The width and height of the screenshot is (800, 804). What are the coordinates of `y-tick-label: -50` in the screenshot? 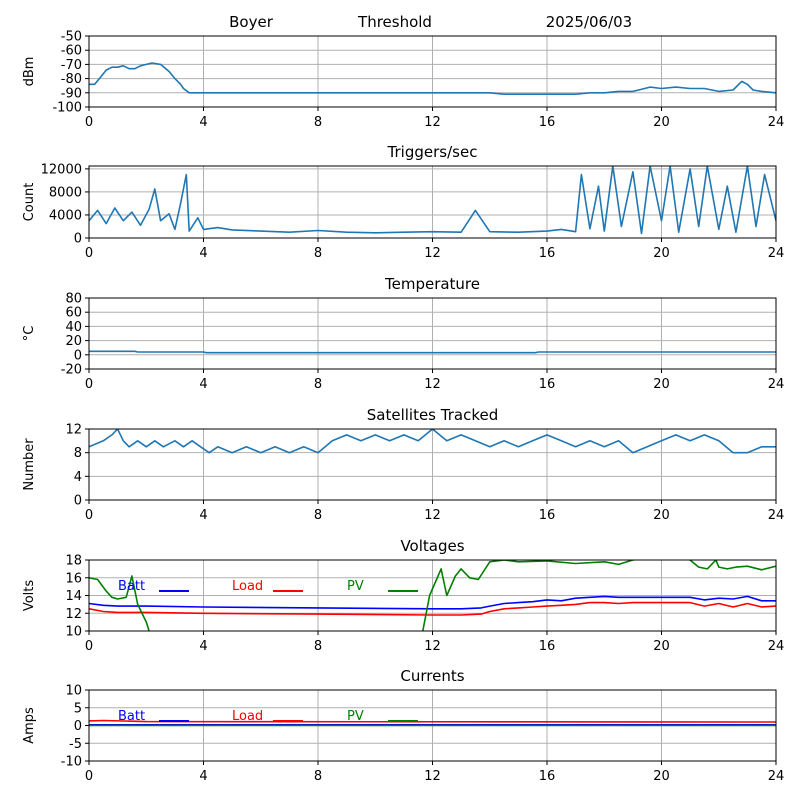 It's located at (71, 37).